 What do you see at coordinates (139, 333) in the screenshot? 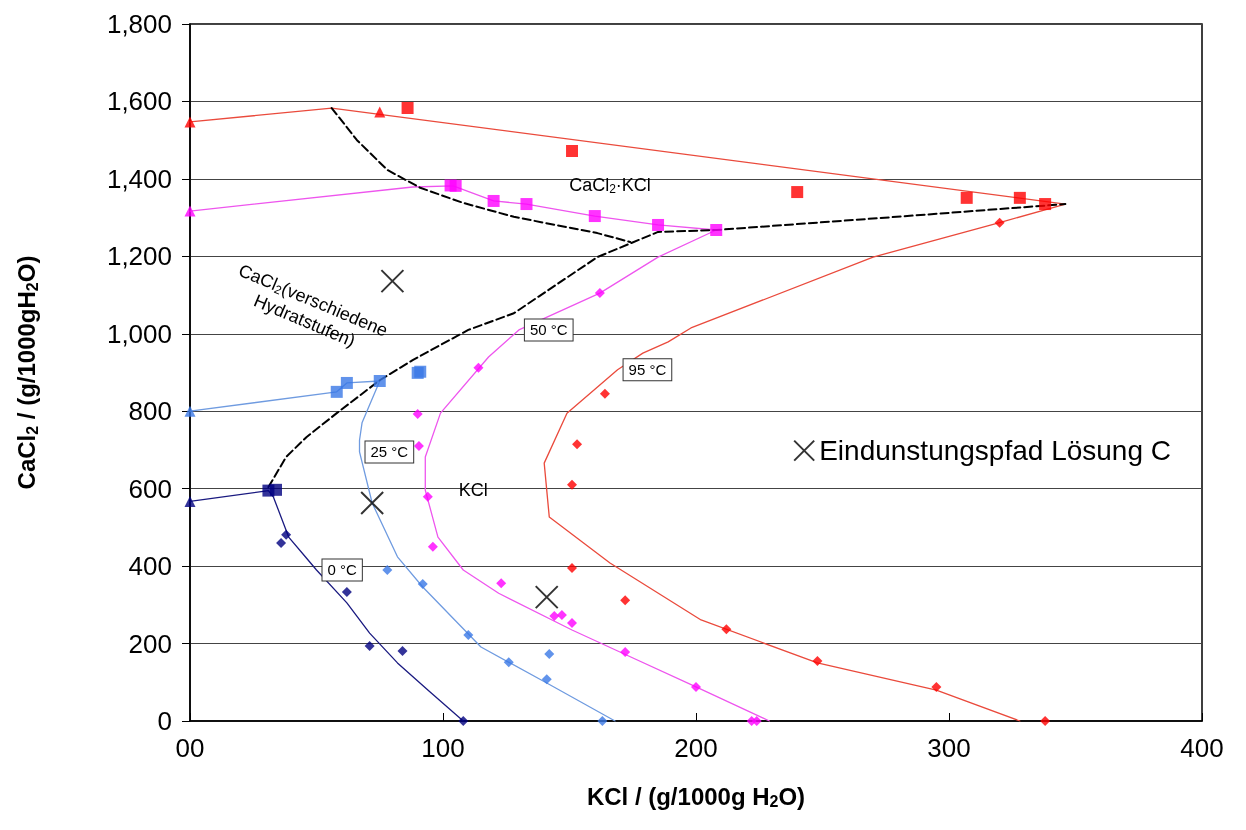
I see `y-tick-label: 1,000` at bounding box center [139, 333].